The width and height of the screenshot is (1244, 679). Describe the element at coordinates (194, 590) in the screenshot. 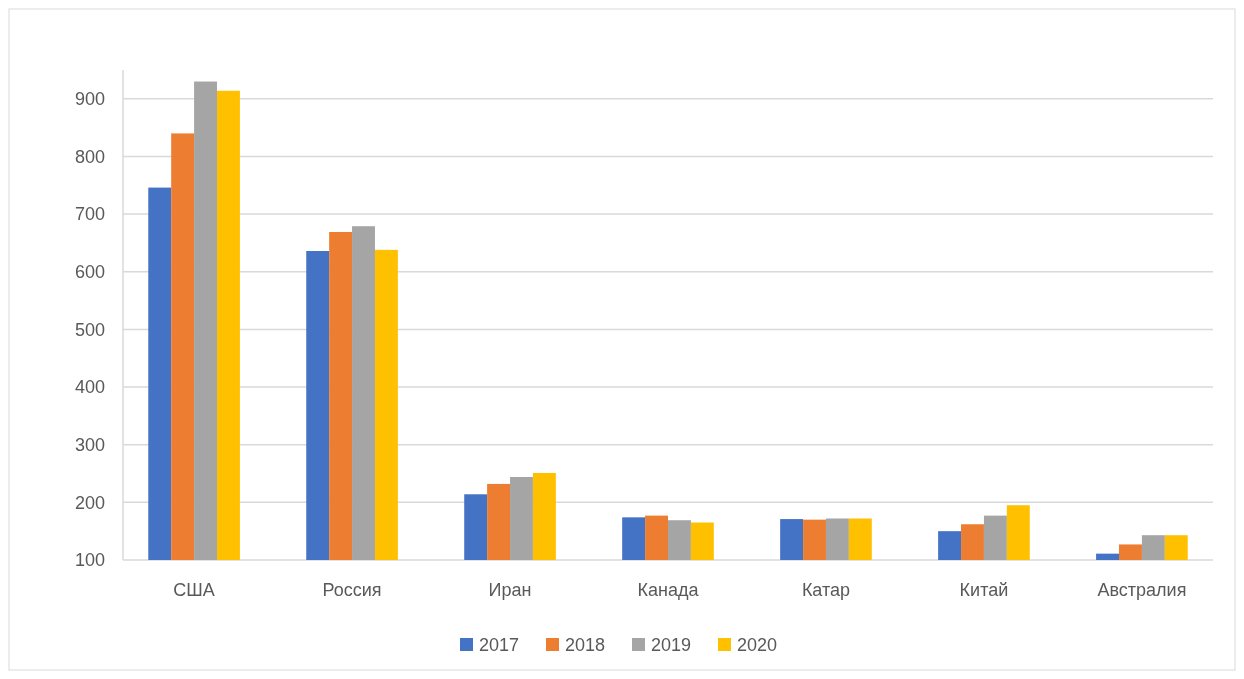

I see `x-tick-label: США` at that location.